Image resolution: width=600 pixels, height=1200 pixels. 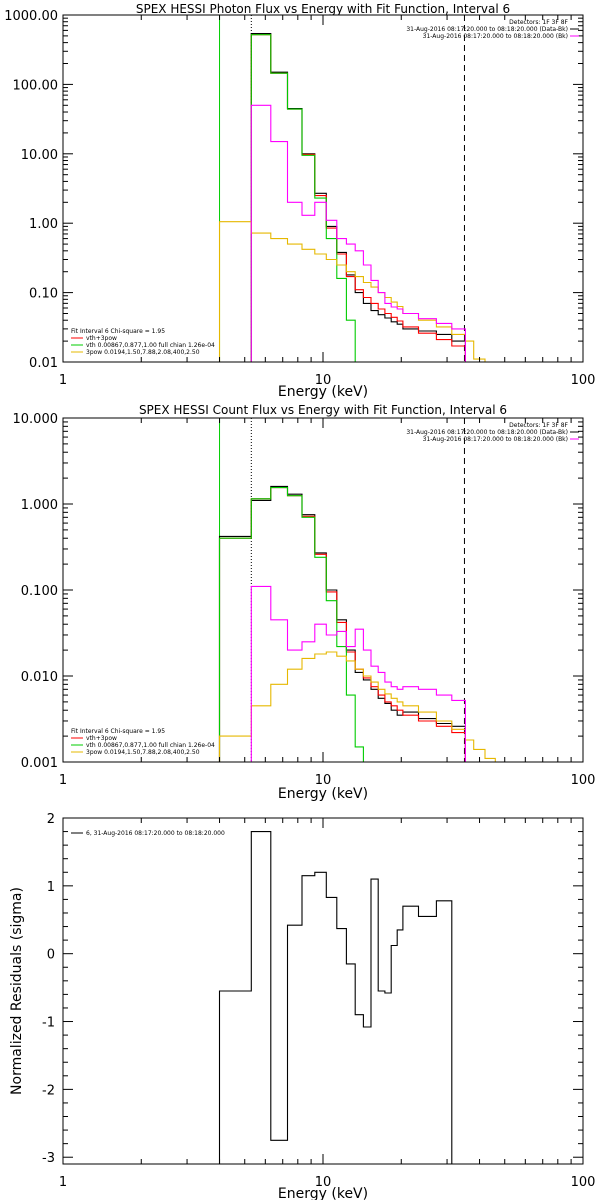 What do you see at coordinates (17, 991) in the screenshot?
I see `y-axis-label: Normalized Residuals (sigma)` at bounding box center [17, 991].